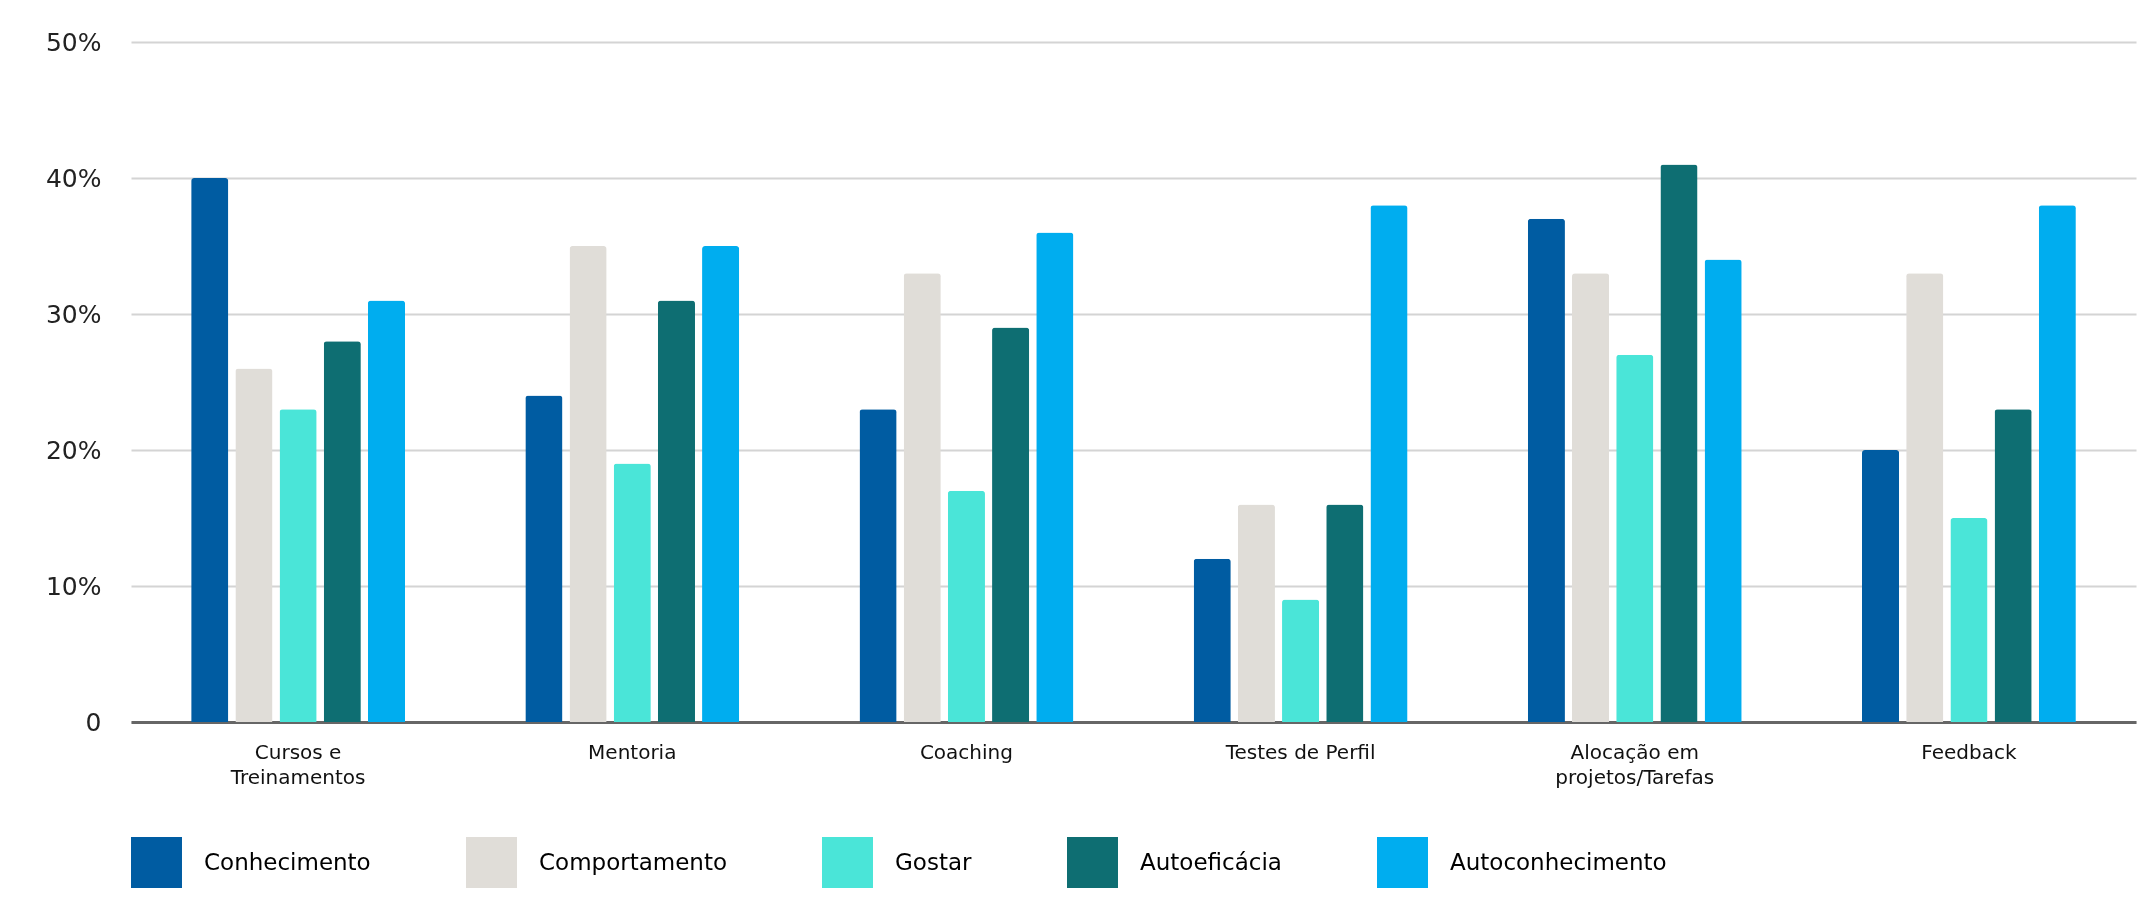  I want to click on y-tick-label: 0, so click(93, 722).